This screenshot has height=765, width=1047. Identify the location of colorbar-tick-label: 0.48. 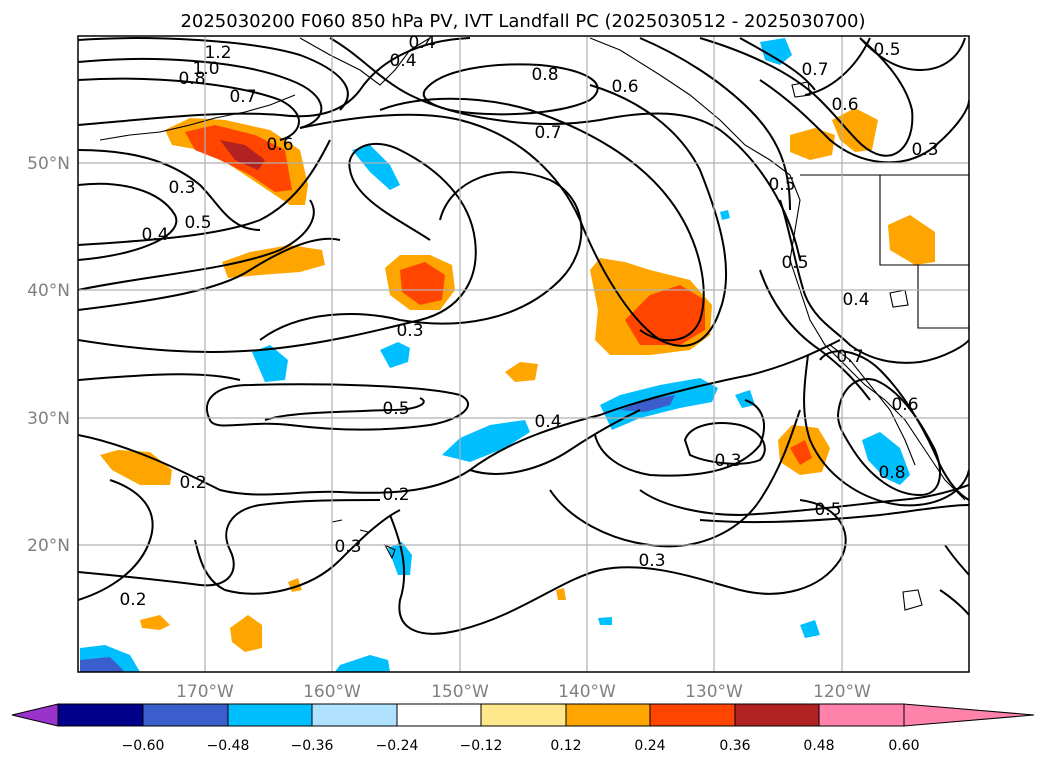
(818, 746).